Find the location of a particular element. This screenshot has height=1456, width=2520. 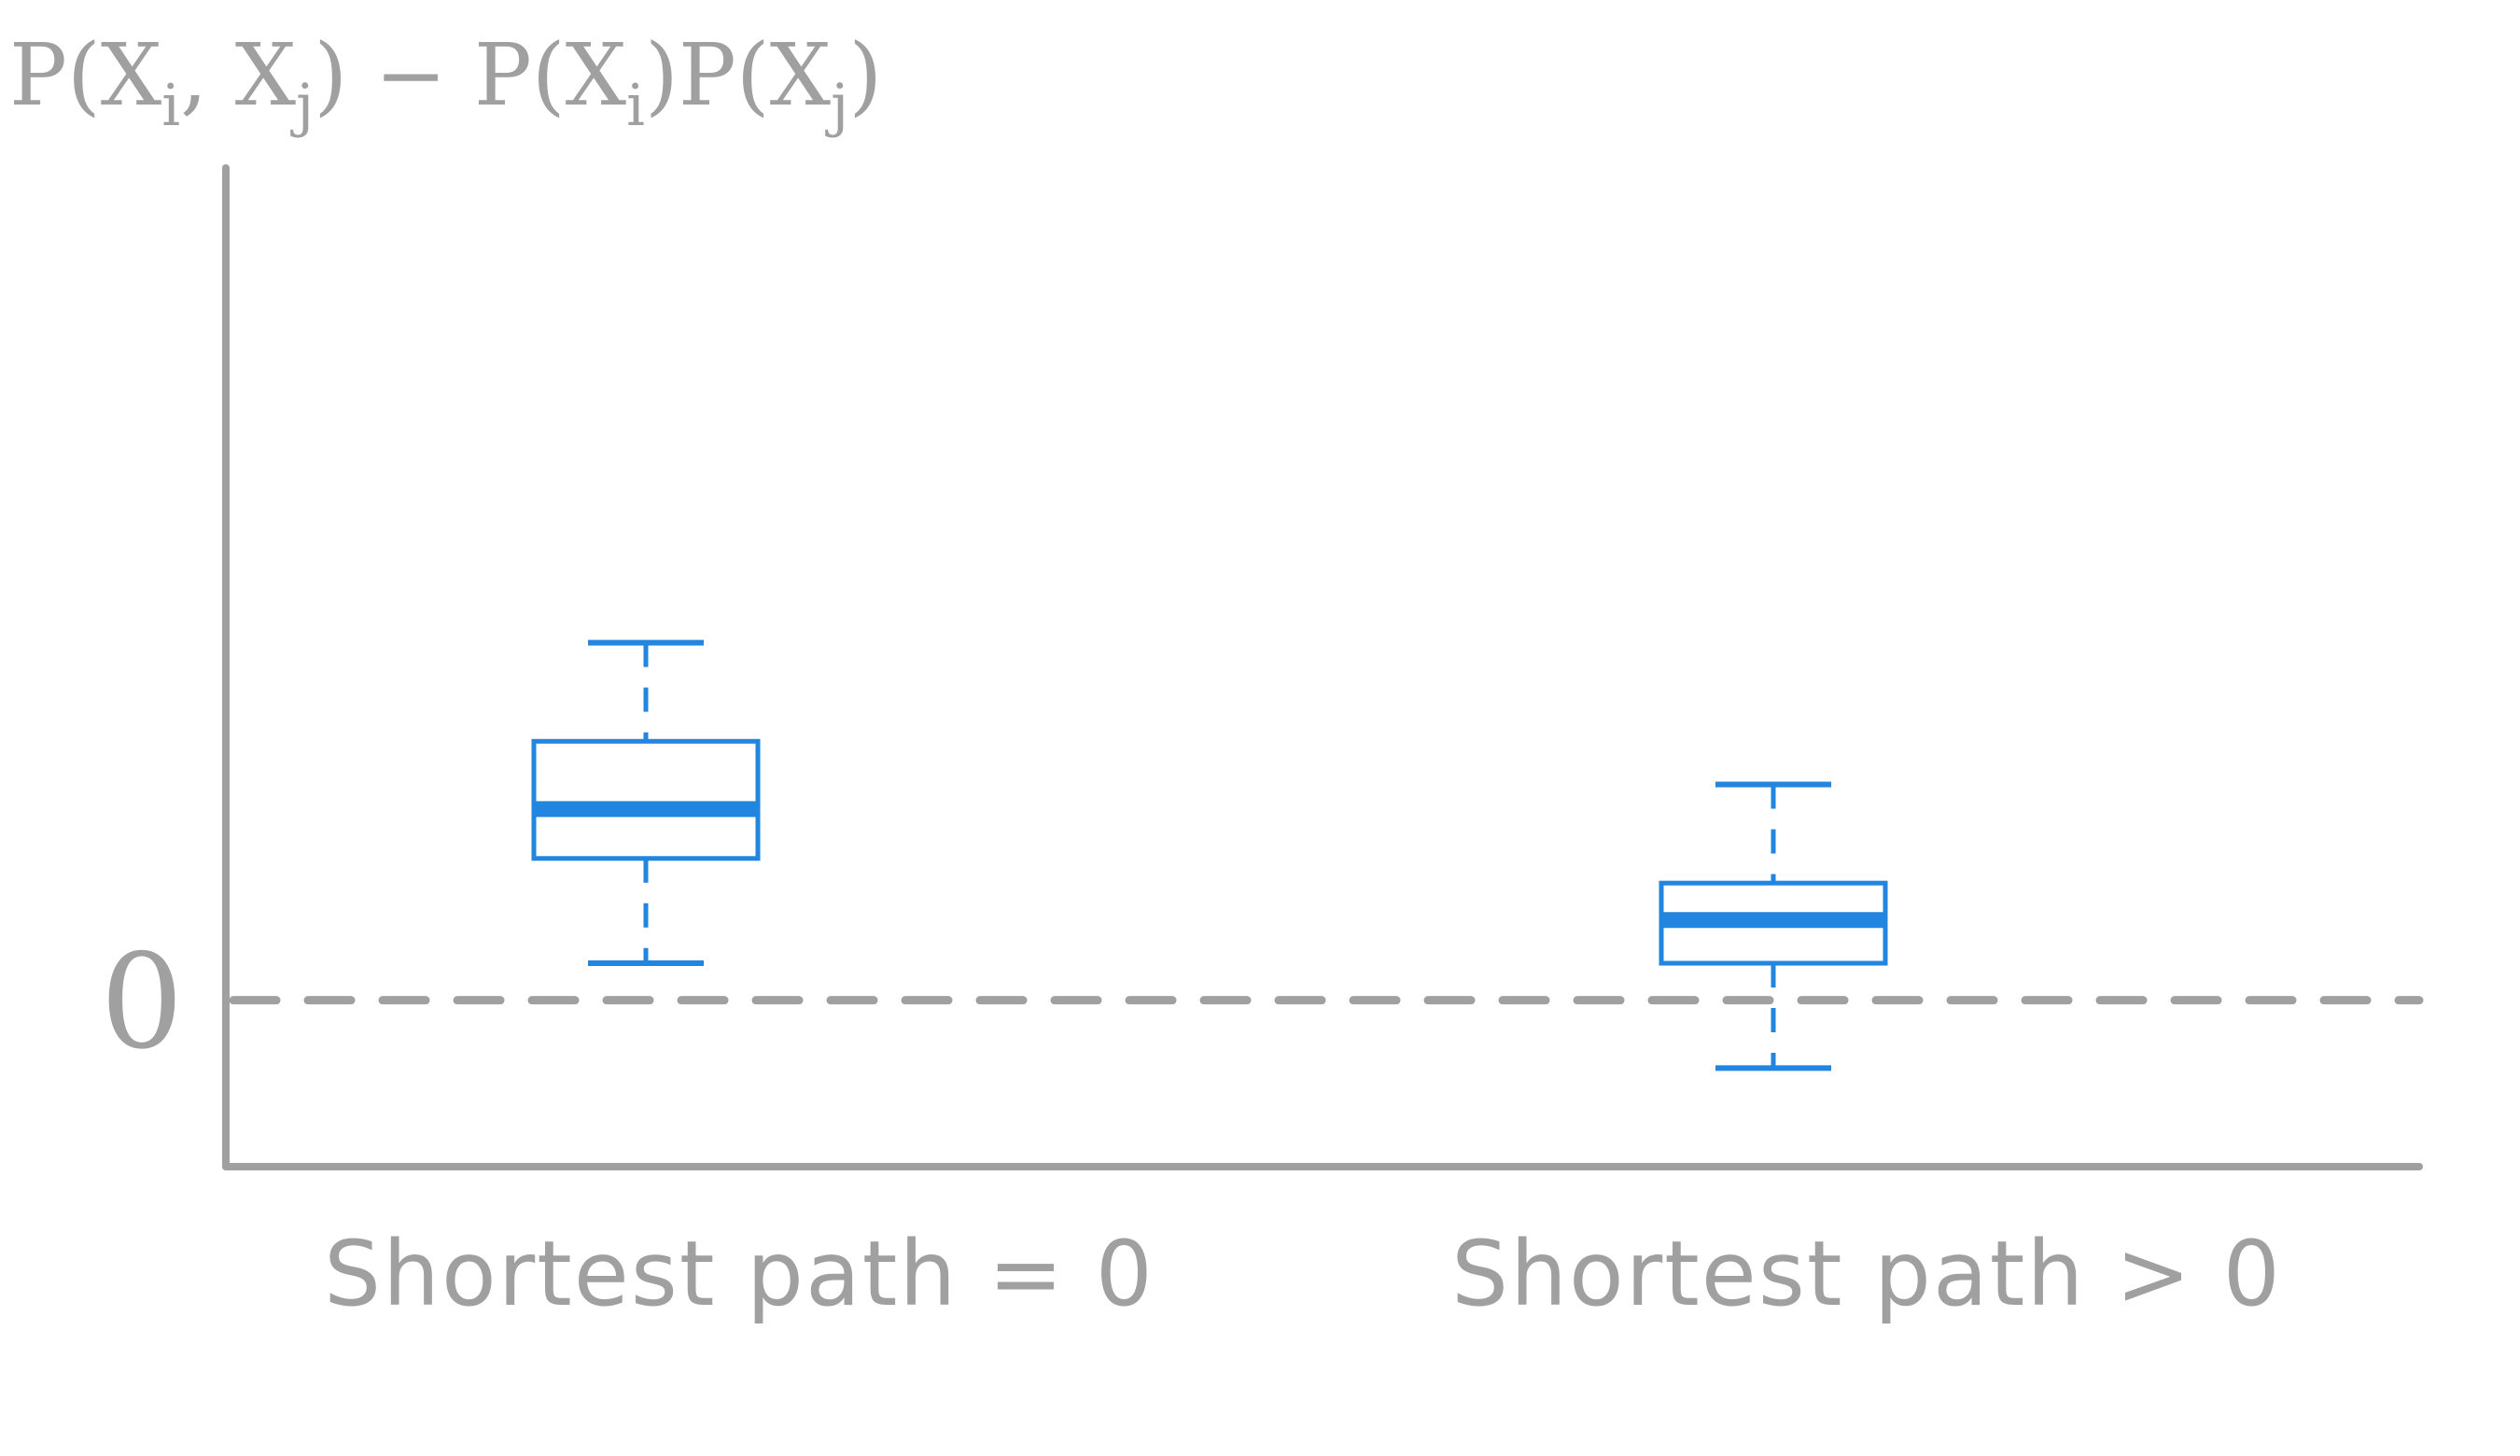

y-axis-label-text: )P(X is located at coordinates (738, 75).